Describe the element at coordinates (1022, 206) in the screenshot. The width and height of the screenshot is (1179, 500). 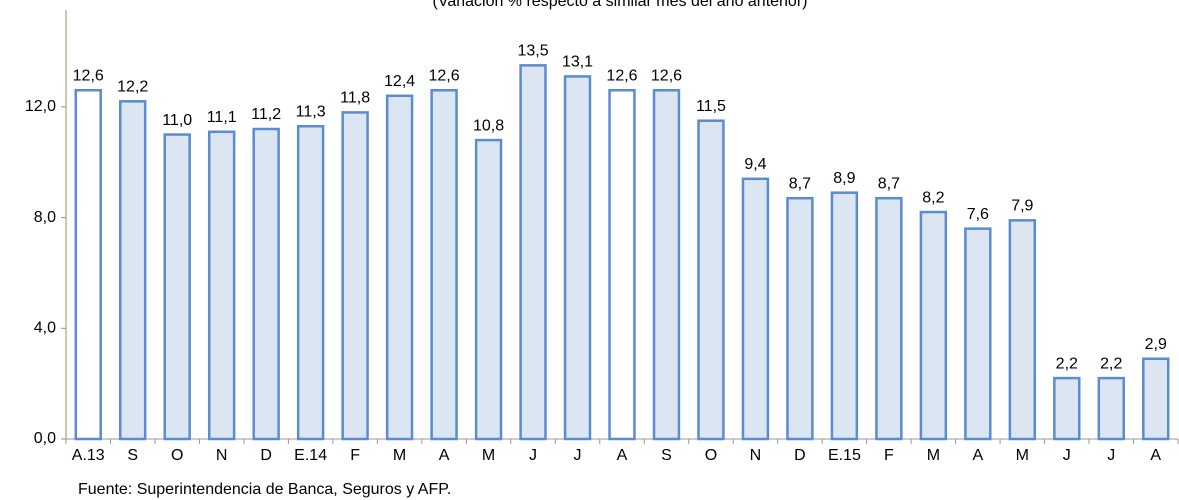
I see `value-label: 7,9` at that location.